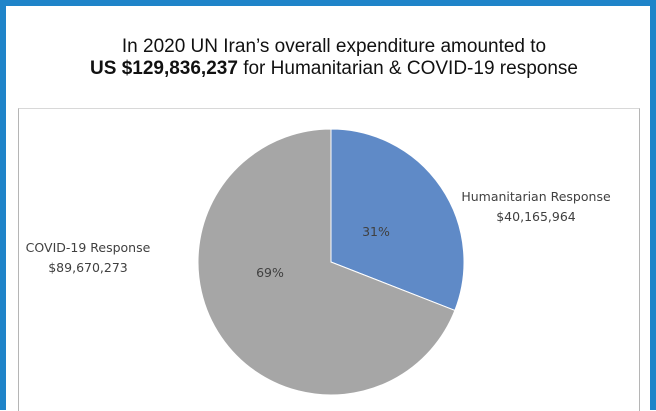  I want to click on amount-label-humanitarian: $40,165,964, so click(536, 216).